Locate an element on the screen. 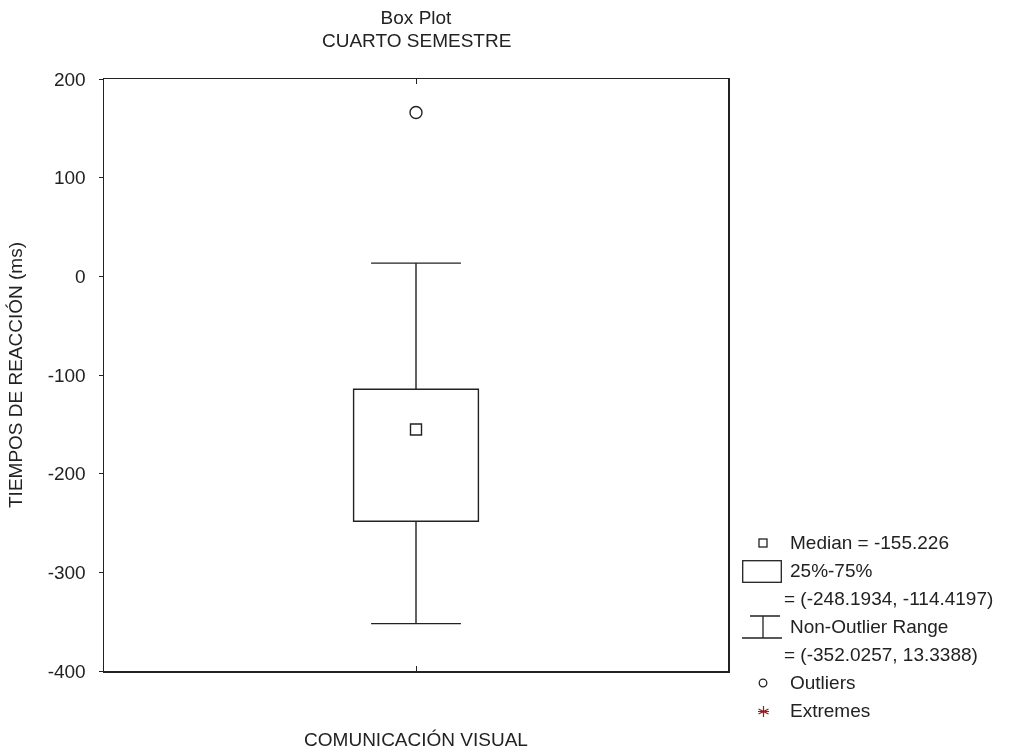 The image size is (1026, 751). y-tick-label: 200 is located at coordinates (70, 79).